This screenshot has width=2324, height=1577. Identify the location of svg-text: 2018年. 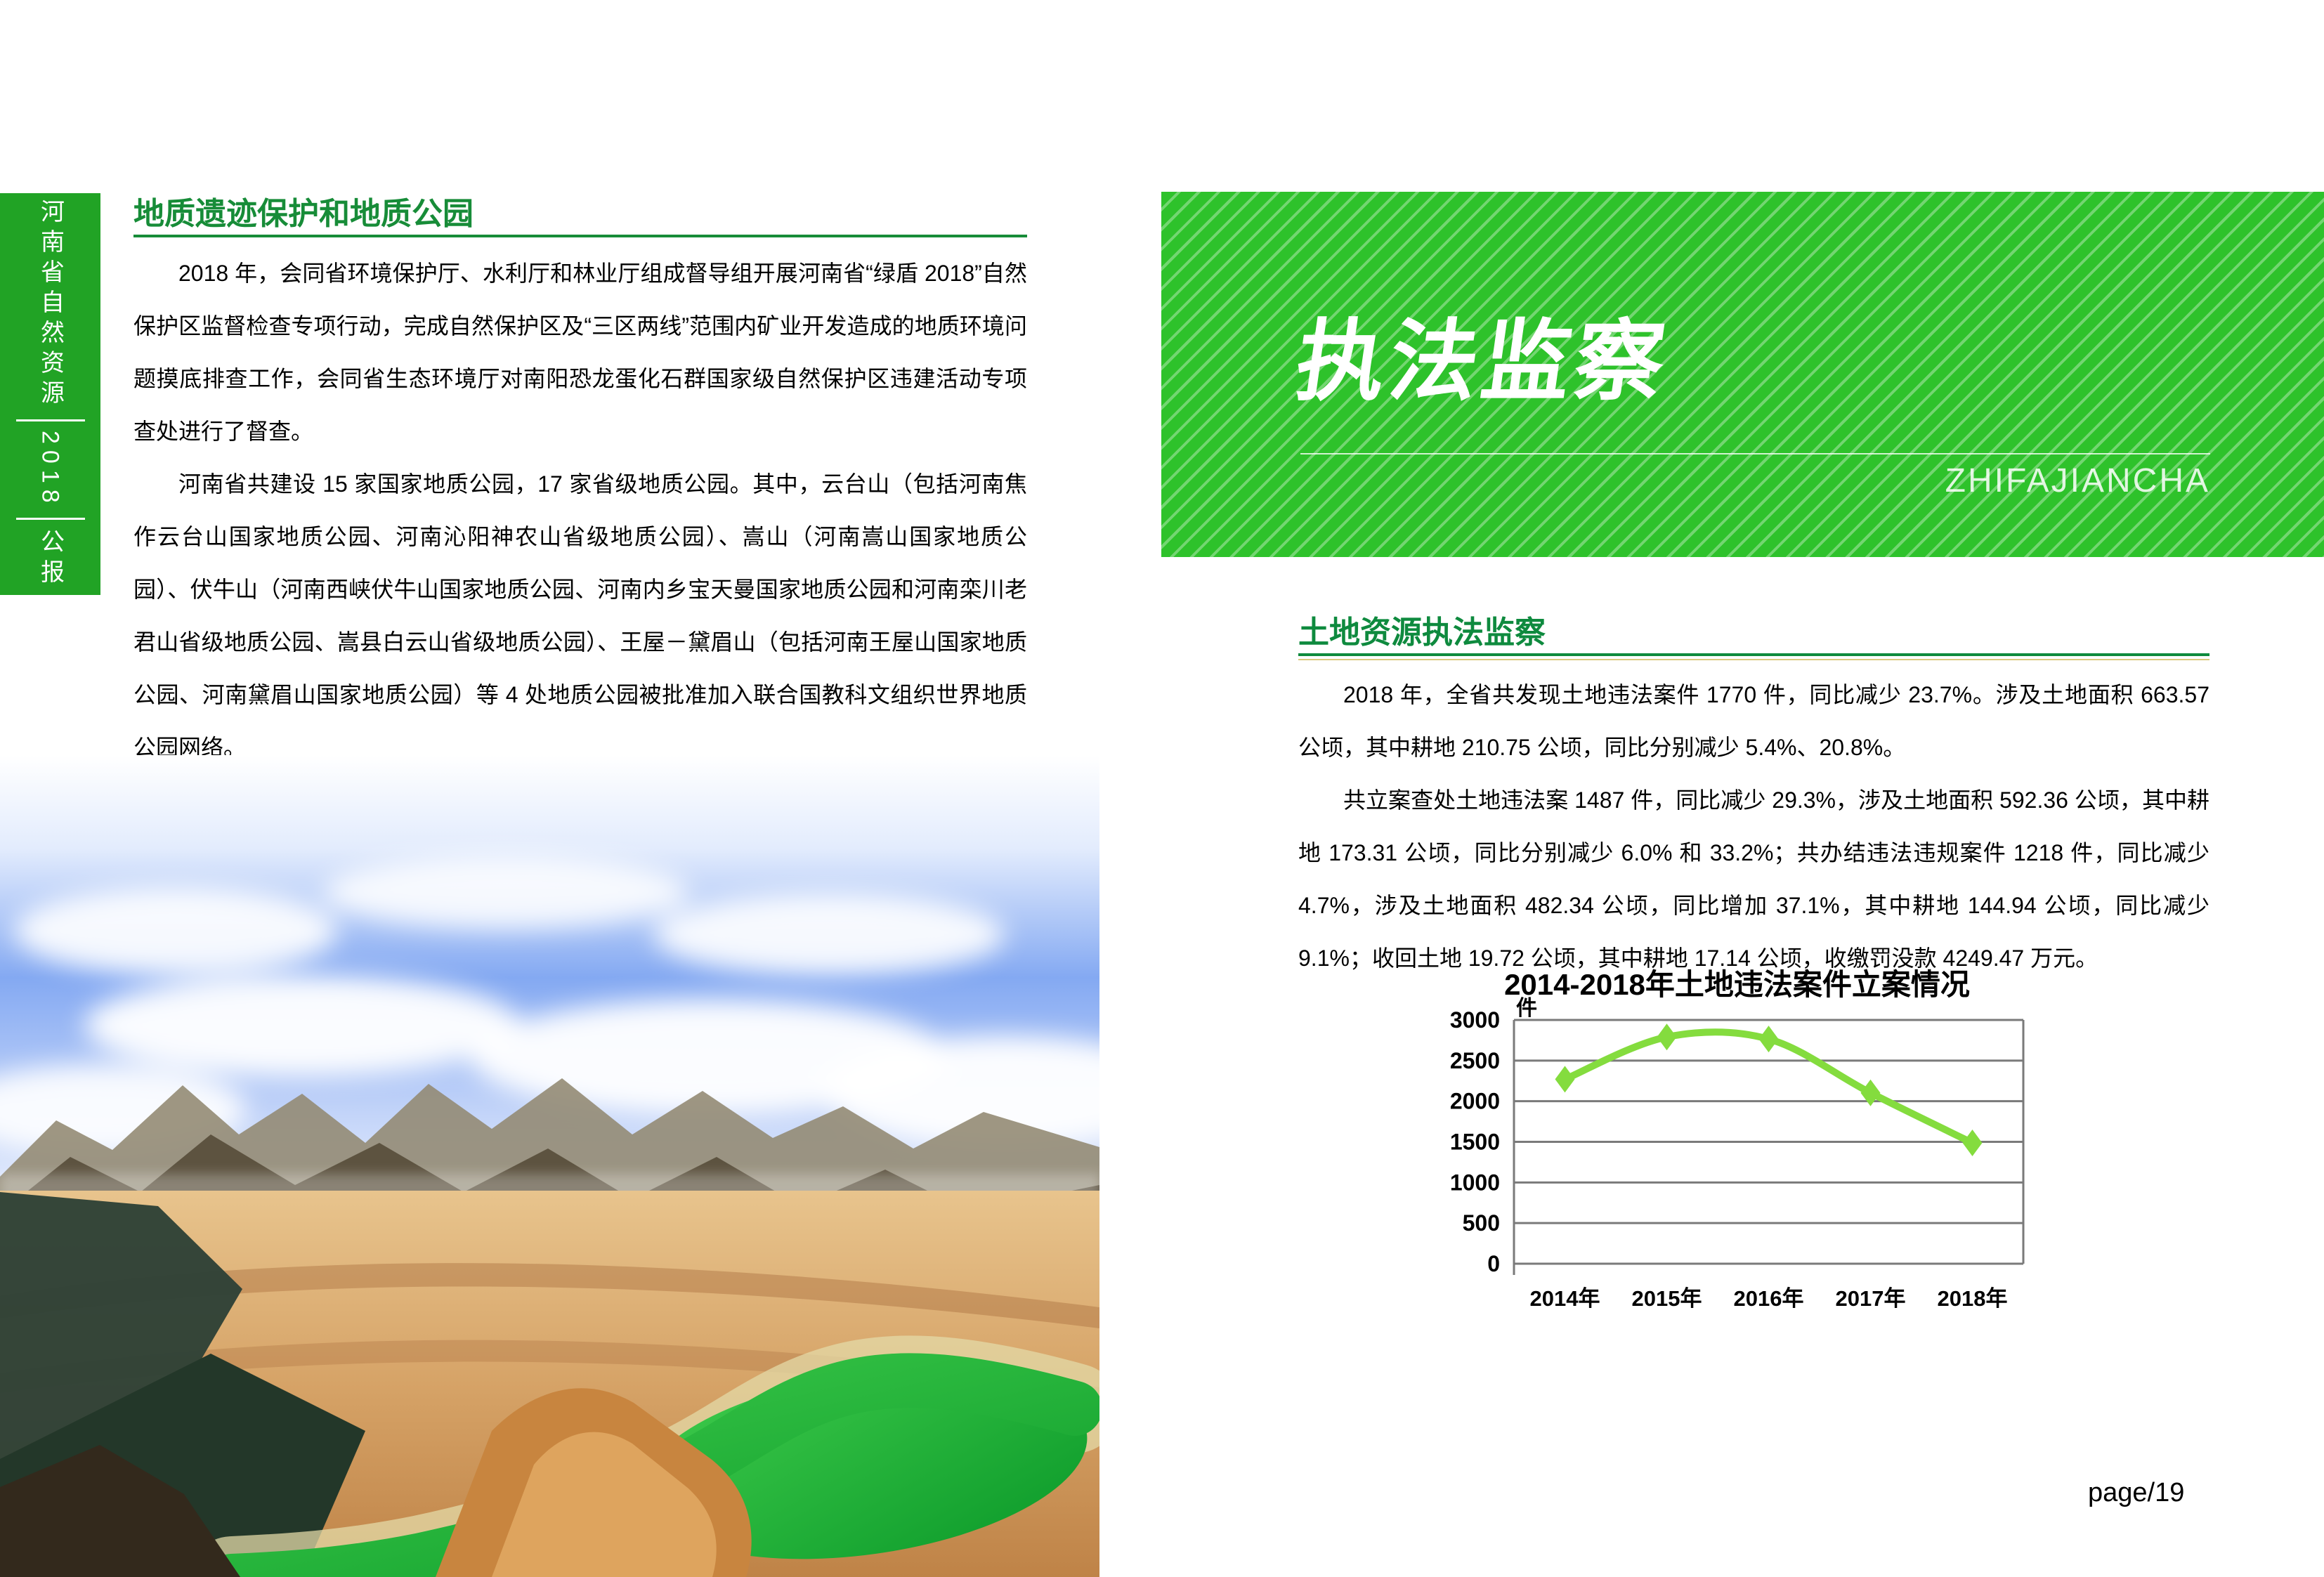
(1973, 1298).